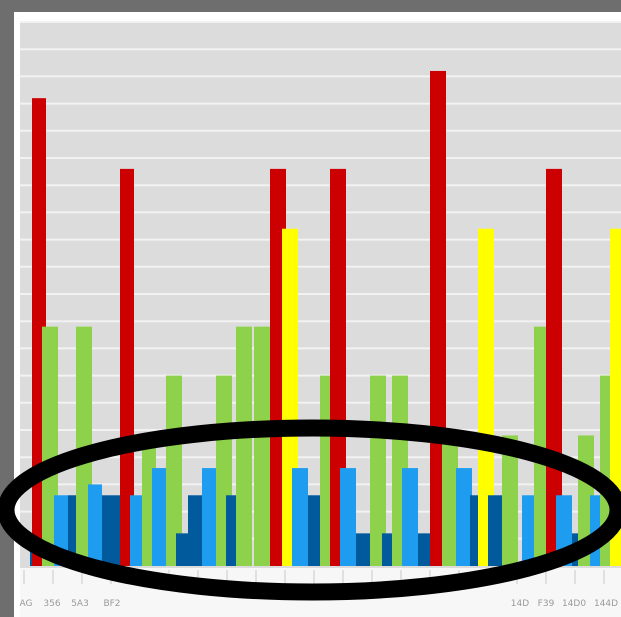 The width and height of the screenshot is (621, 617). Describe the element at coordinates (80, 604) in the screenshot. I see `x-tick-label: 5A3` at that location.